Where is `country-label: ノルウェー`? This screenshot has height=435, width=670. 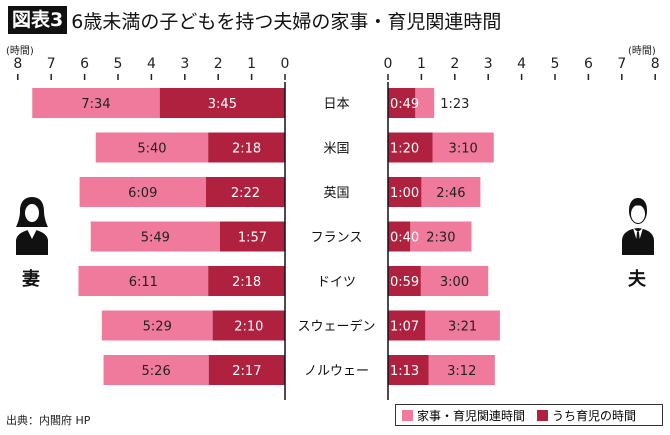 country-label: ノルウェー is located at coordinates (336, 371).